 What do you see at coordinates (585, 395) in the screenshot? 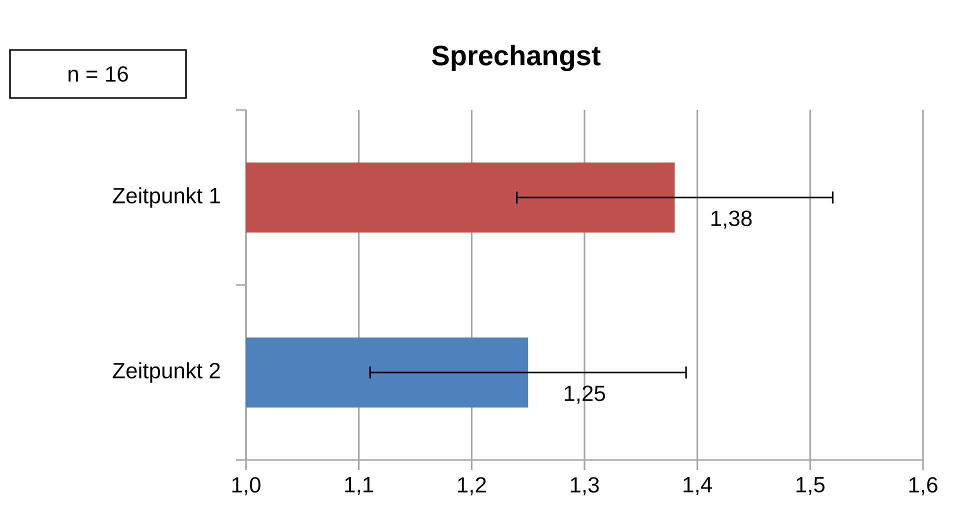
I see `data-label: 1,25` at bounding box center [585, 395].